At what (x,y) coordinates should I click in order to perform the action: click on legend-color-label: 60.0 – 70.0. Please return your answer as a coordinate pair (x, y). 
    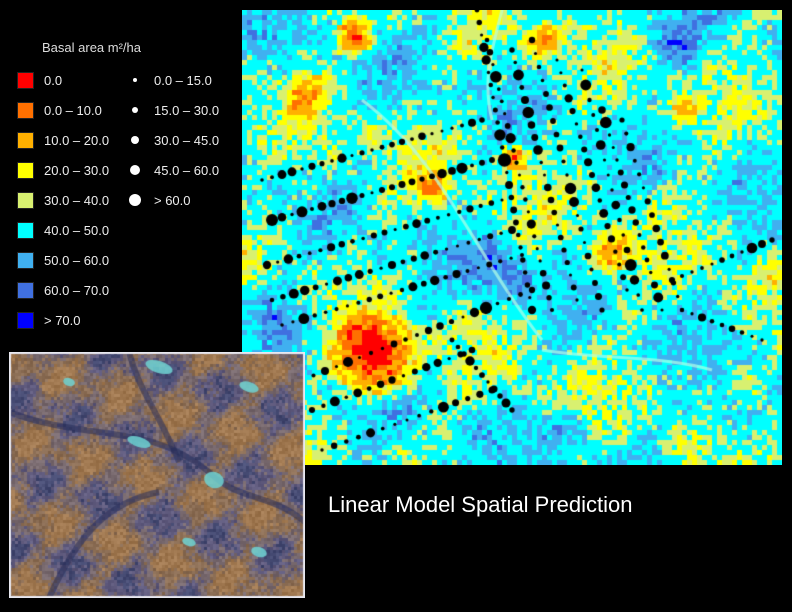
    Looking at the image, I should click on (77, 290).